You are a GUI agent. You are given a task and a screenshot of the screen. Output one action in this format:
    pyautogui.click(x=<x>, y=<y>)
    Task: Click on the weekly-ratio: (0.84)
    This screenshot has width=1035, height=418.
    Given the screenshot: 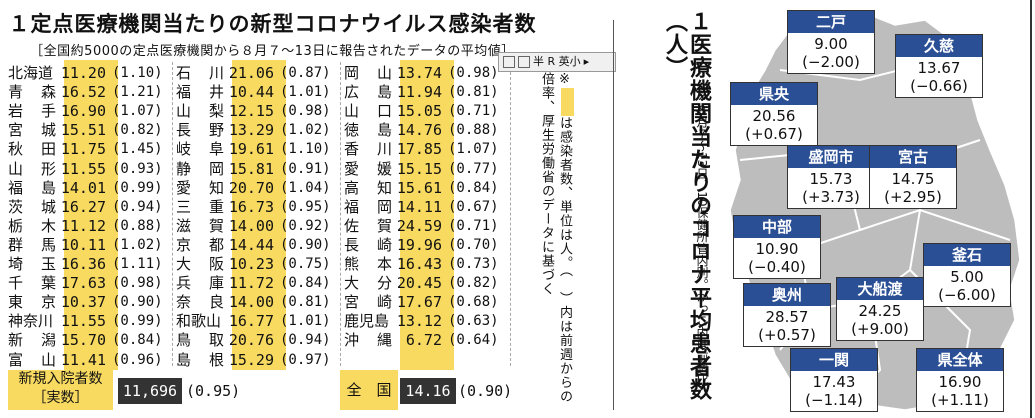 What is the action you would take?
    pyautogui.click(x=305, y=283)
    